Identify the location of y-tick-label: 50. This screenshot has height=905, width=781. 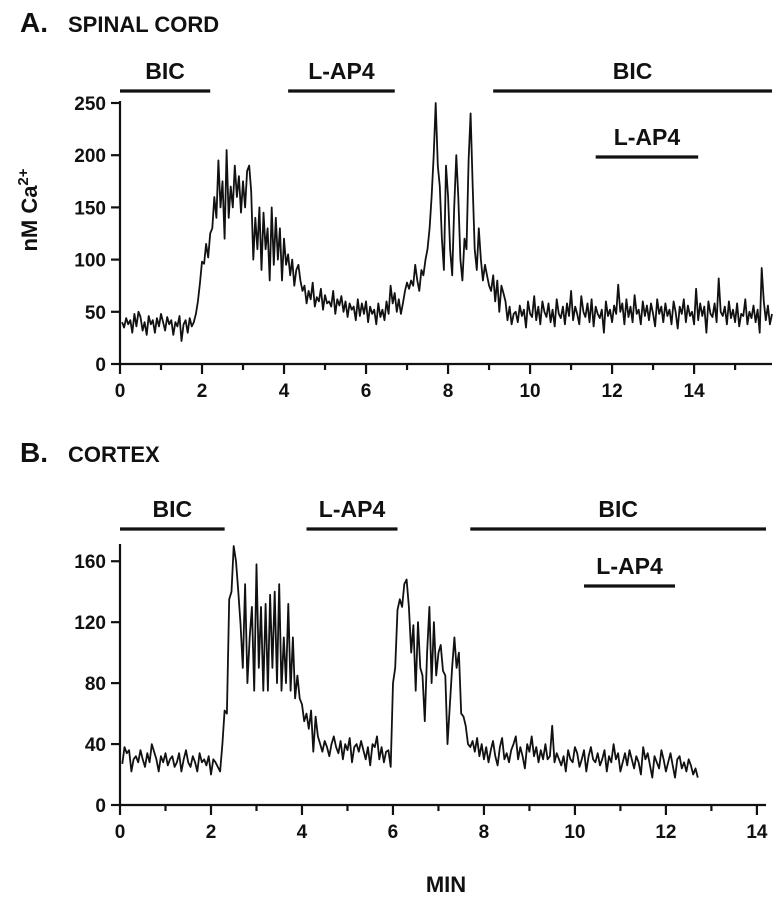
(95, 313).